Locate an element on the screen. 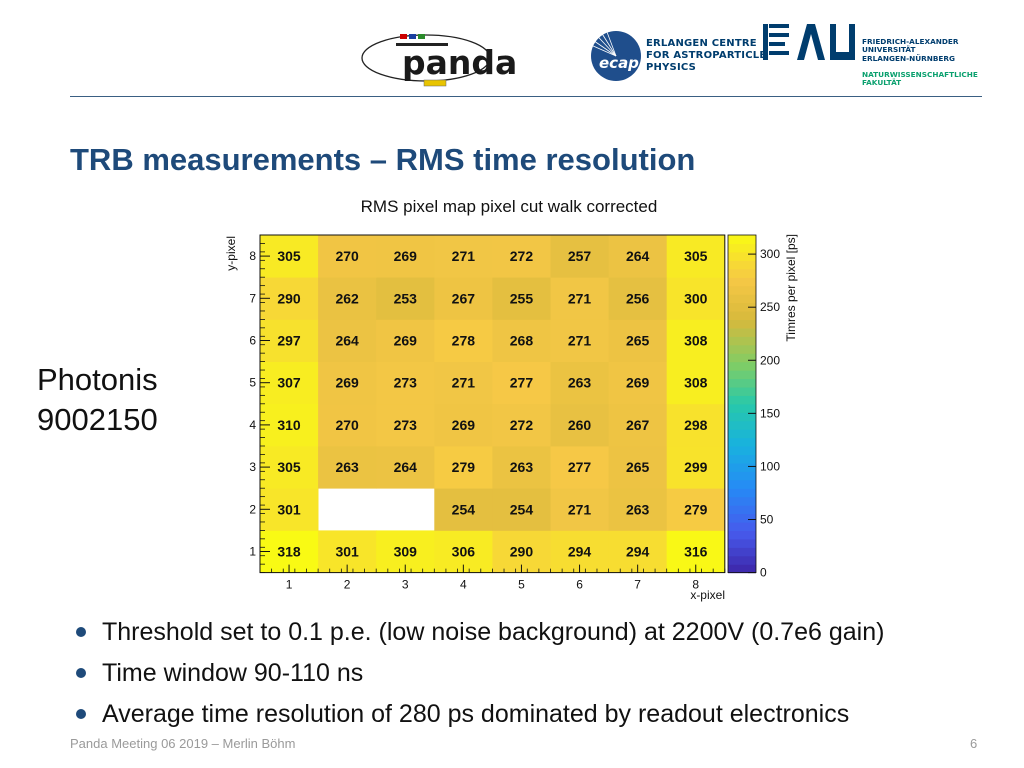 Image resolution: width=1024 pixels, height=768 pixels. cell-value-label: 278 is located at coordinates (464, 341).